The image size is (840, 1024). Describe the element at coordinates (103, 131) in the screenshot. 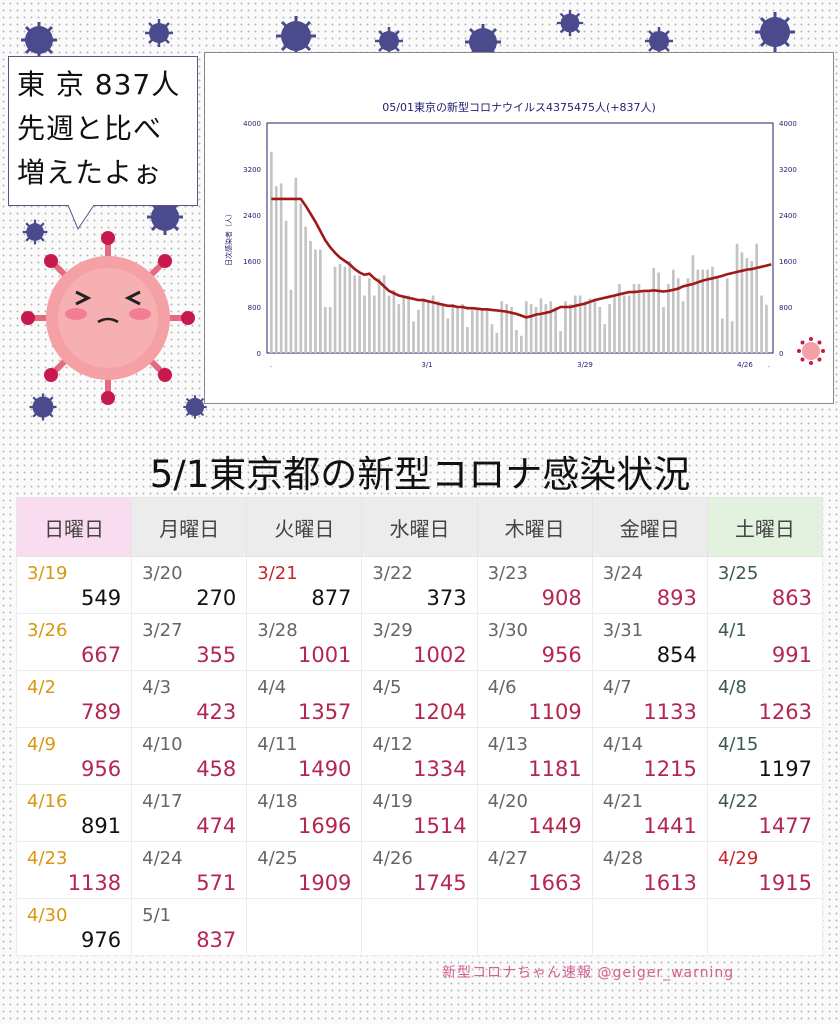

I see `speech-bubble: 東 京 837人 先週と比べ 増えたよぉ` at that location.